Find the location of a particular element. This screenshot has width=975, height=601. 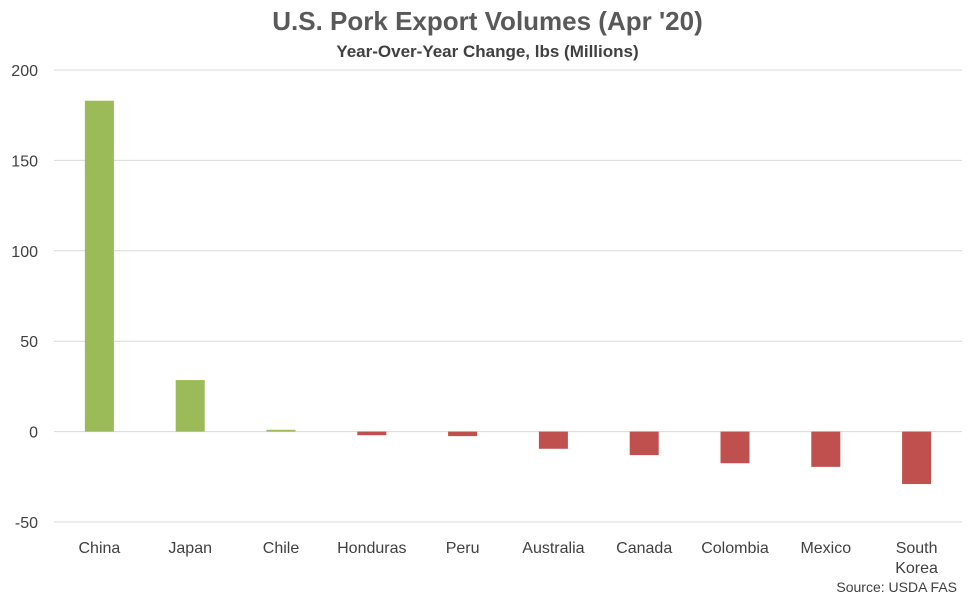

x-tick-label: Canada is located at coordinates (644, 548).